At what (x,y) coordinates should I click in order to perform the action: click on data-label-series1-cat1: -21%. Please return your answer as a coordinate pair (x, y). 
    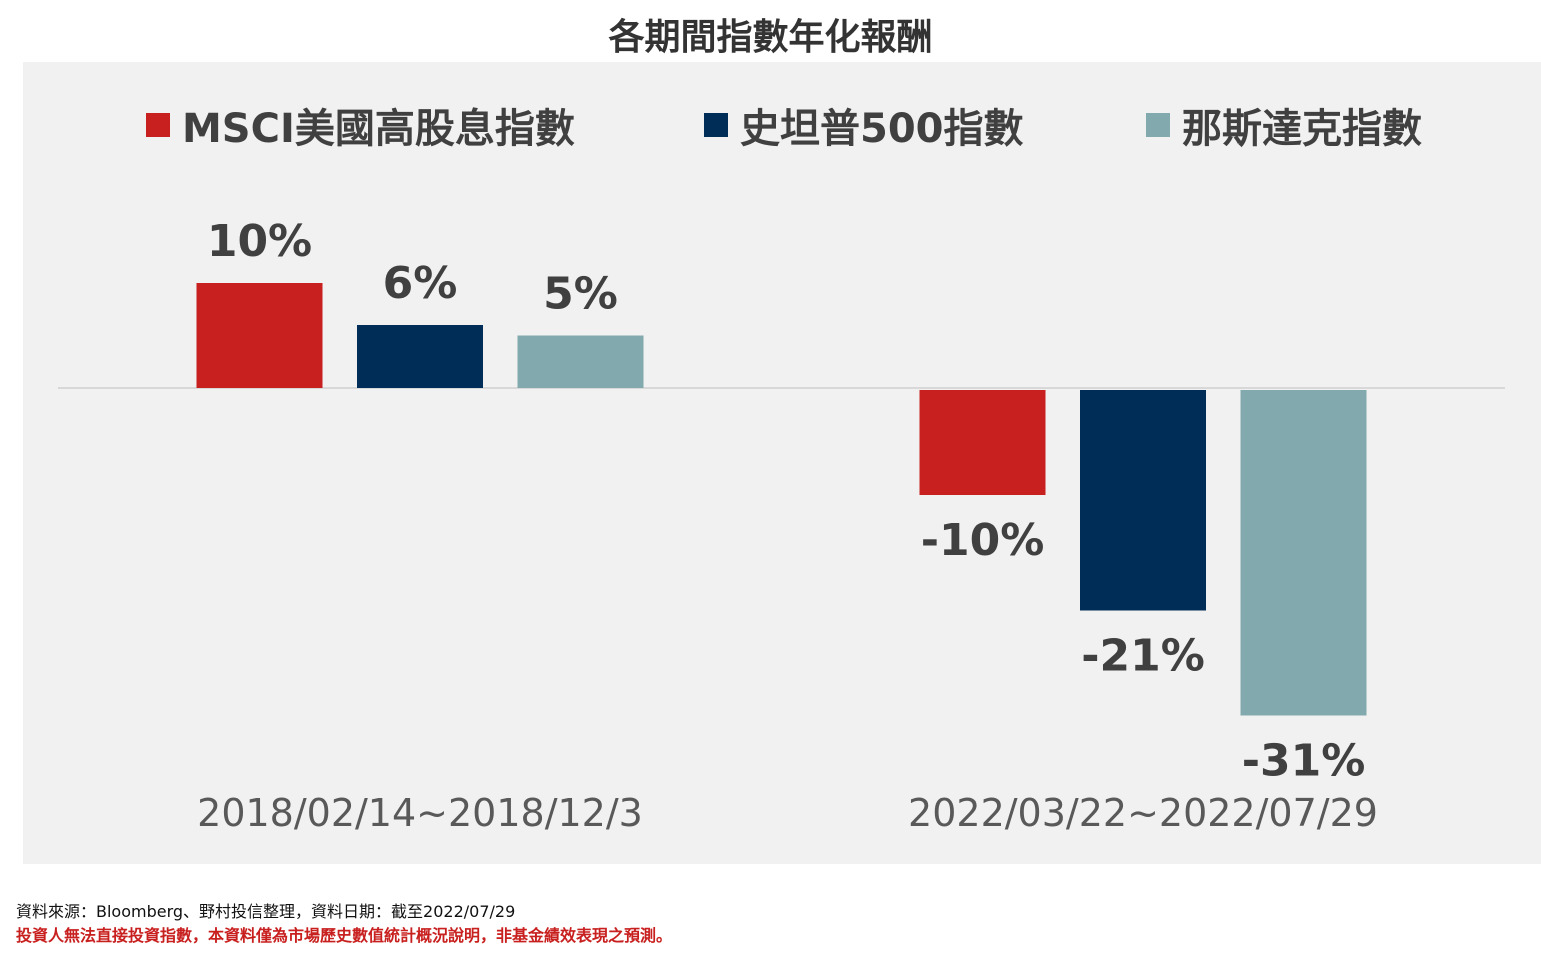
    Looking at the image, I should click on (1143, 656).